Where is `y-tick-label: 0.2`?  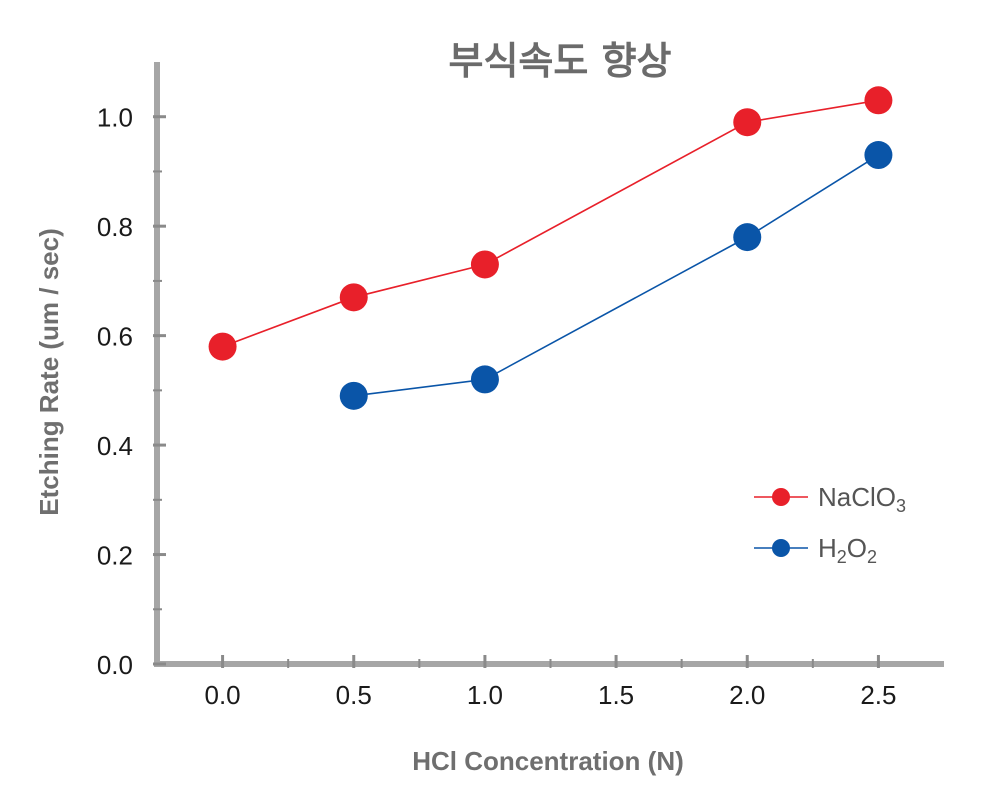
y-tick-label: 0.2 is located at coordinates (115, 556).